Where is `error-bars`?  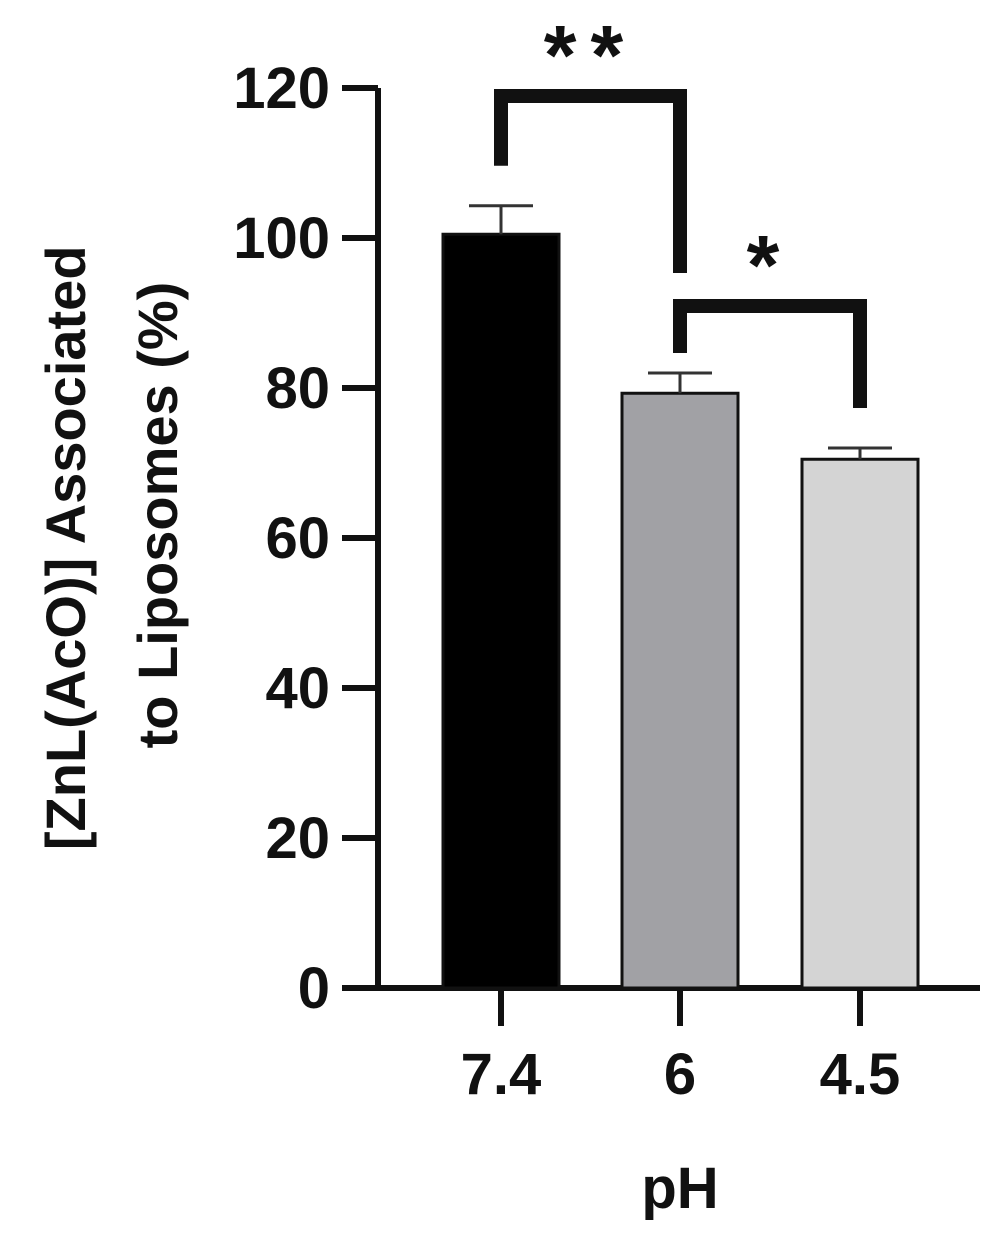
error-bars is located at coordinates (680, 332).